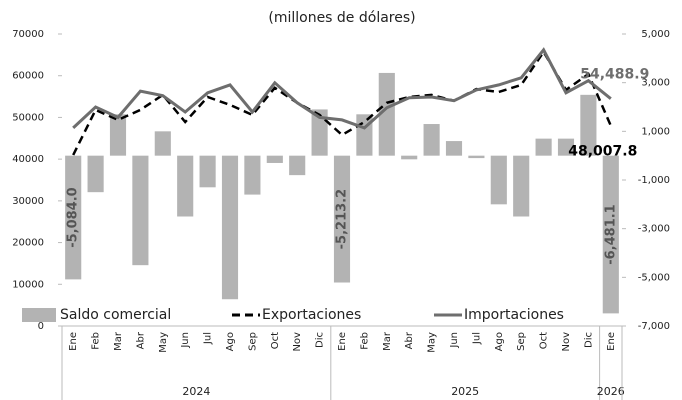 The image size is (682, 400). I want to click on legend-label: Importaciones, so click(514, 315).